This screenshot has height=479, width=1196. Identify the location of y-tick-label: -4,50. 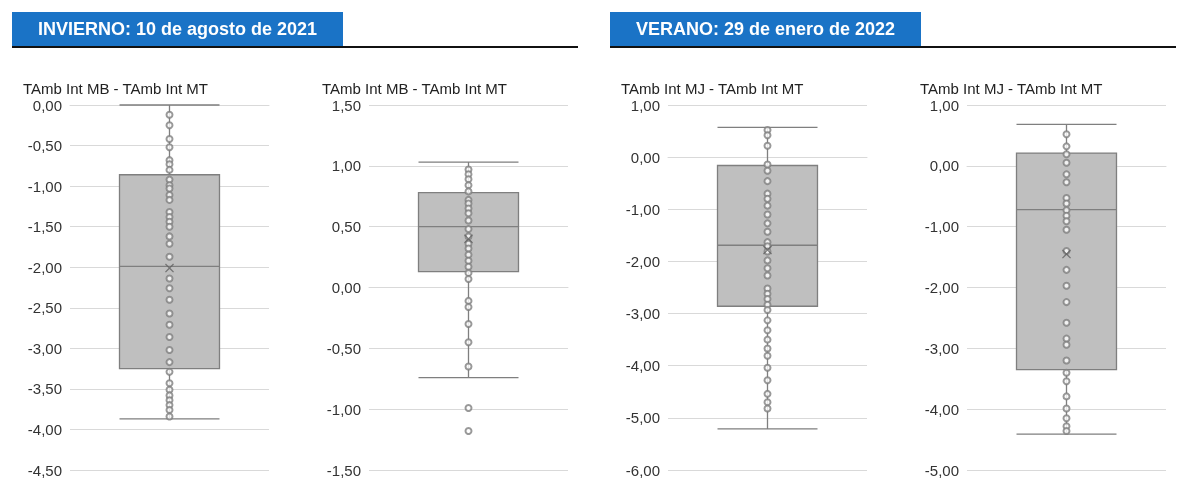
(44, 470).